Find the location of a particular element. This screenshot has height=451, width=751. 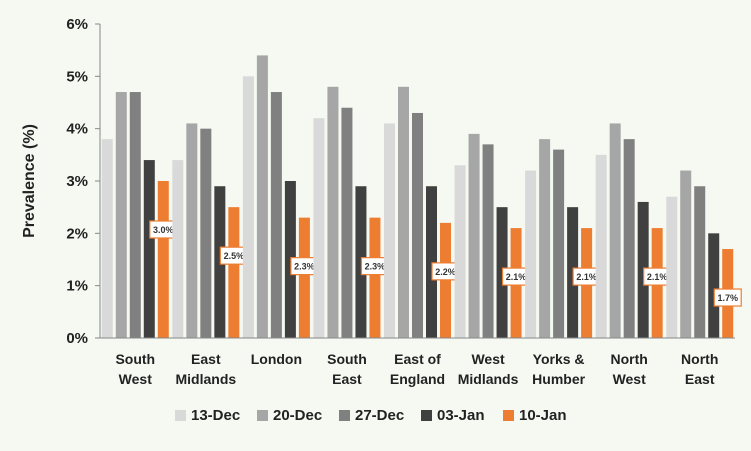

data-label: 1.7% is located at coordinates (727, 298).